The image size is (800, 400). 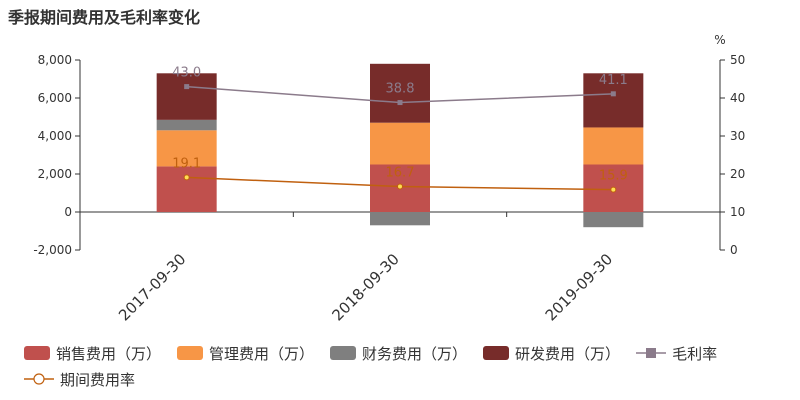 What do you see at coordinates (737, 98) in the screenshot?
I see `y-right-tick-label: 40` at bounding box center [737, 98].